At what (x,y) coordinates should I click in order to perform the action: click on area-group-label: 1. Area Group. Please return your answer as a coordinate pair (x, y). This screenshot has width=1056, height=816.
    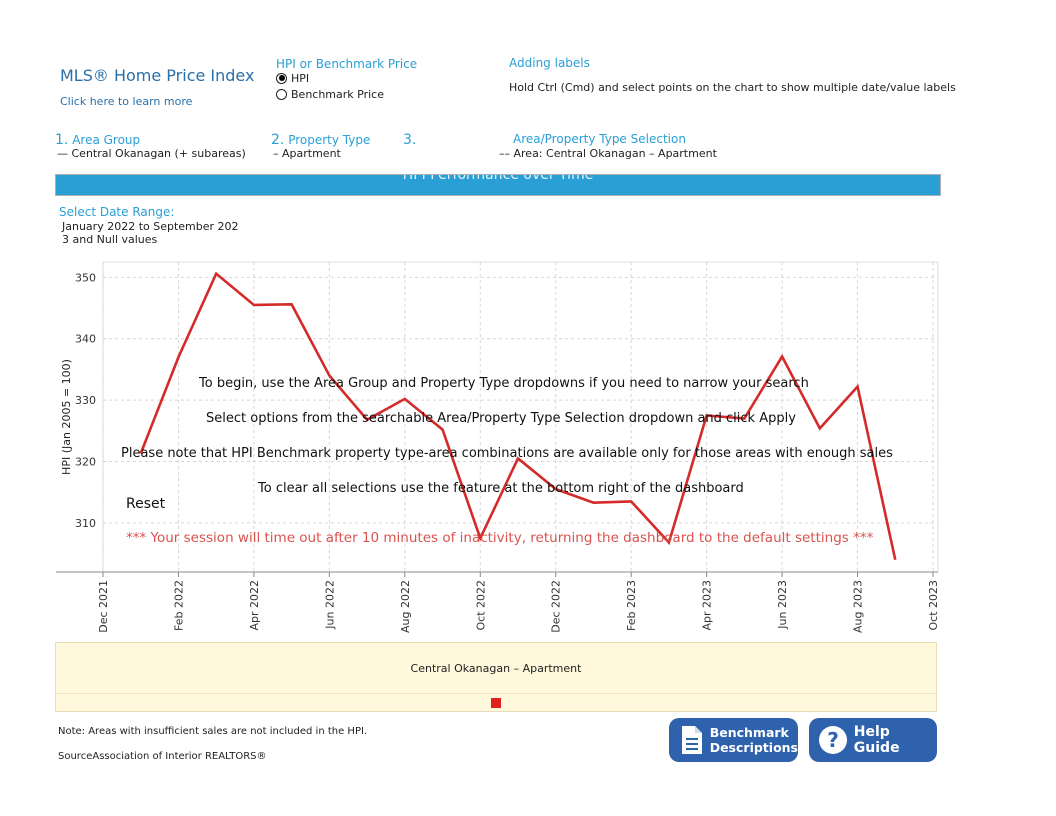
    Looking at the image, I should click on (97, 140).